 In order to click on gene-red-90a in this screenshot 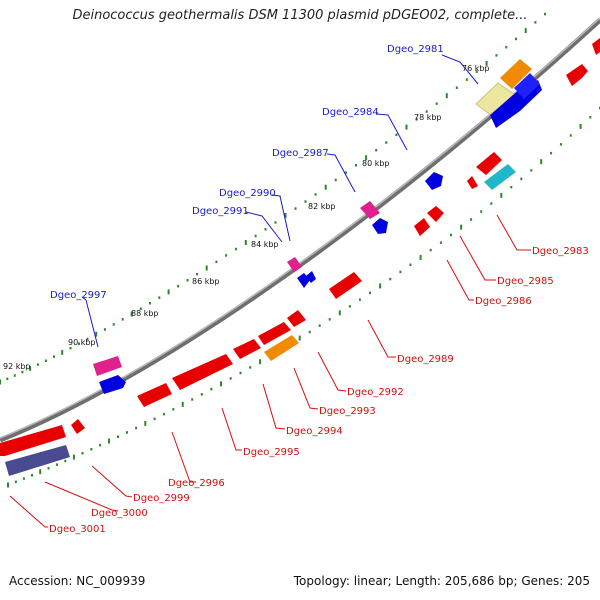, I will do `click(202, 372)`.